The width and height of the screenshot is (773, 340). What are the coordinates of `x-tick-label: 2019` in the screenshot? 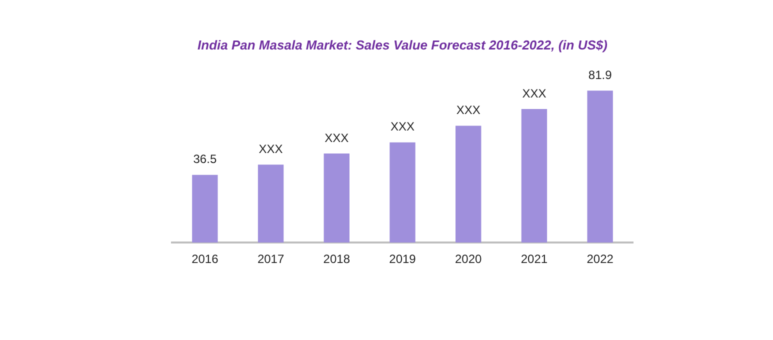 It's located at (402, 259).